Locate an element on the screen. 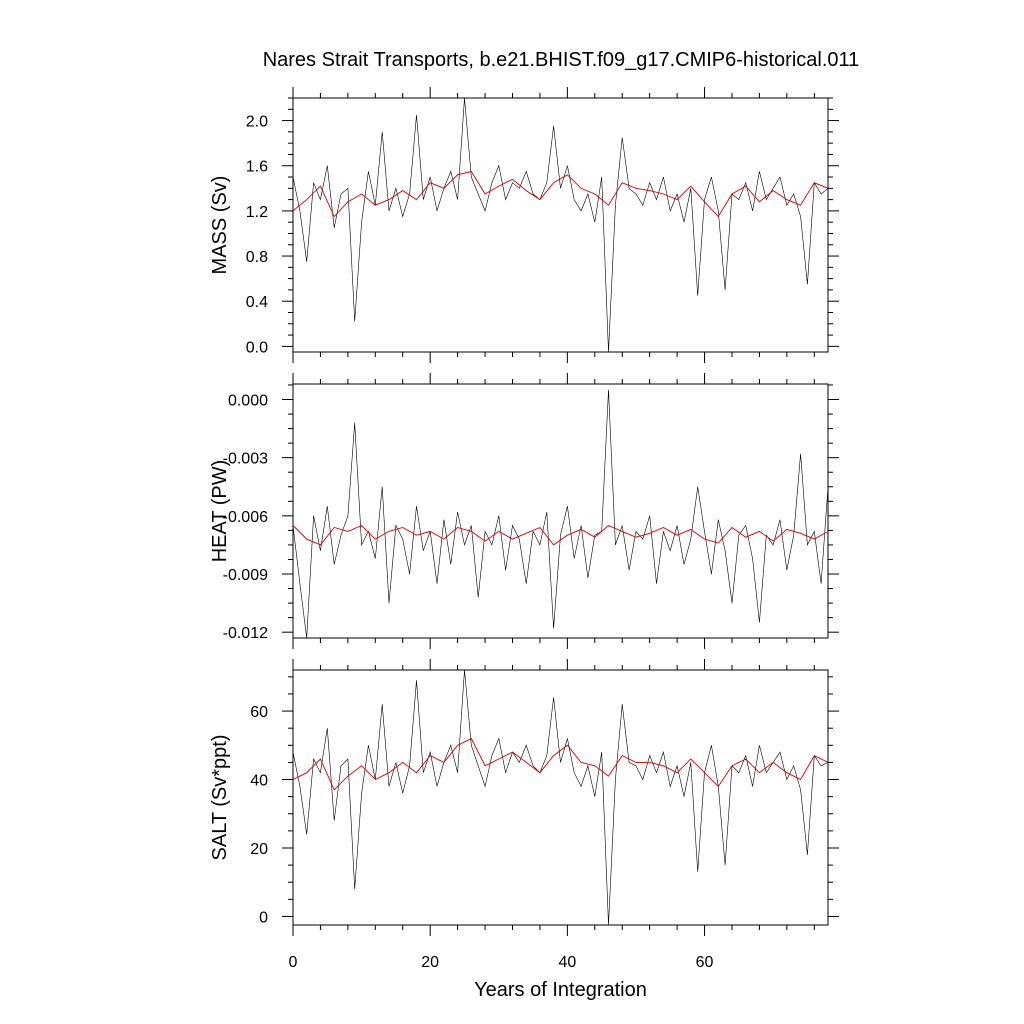 The height and width of the screenshot is (1024, 1024). y-tick-label: -0.009 is located at coordinates (245, 575).